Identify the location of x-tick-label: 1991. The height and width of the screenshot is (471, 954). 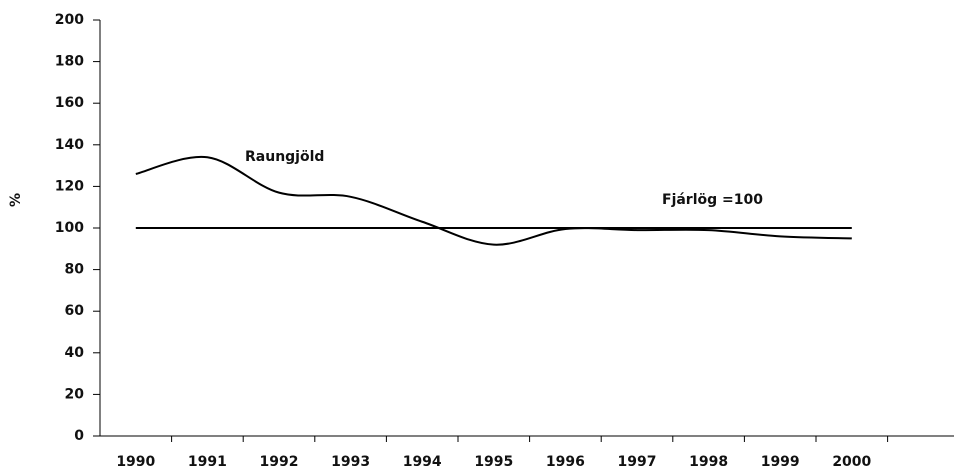
(207, 462).